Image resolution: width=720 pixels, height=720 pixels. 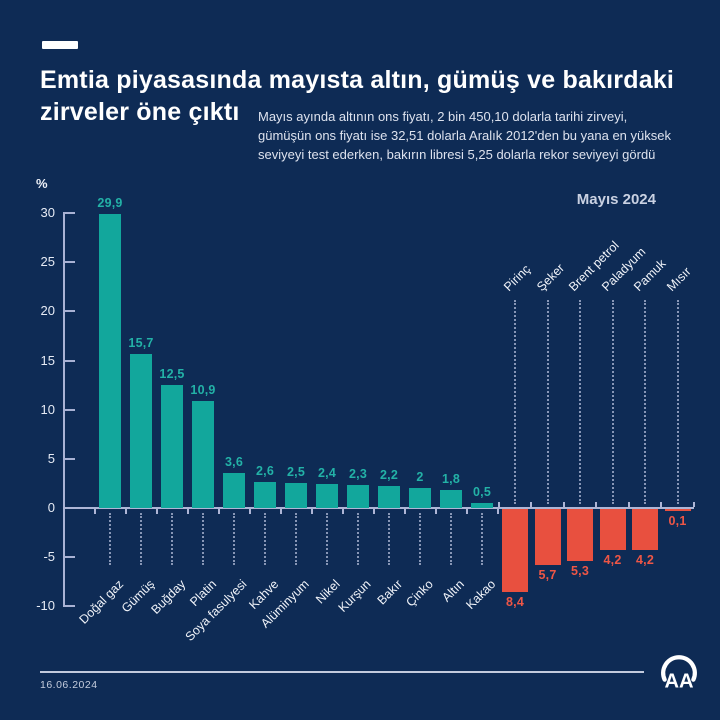 What do you see at coordinates (683, 279) in the screenshot?
I see `category-label: Mısır` at bounding box center [683, 279].